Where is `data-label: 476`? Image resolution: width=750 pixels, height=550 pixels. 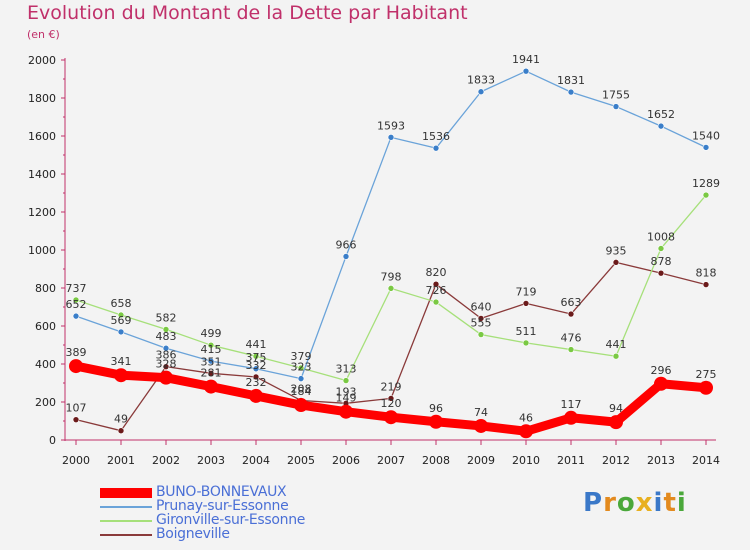
data-label: 476 is located at coordinates (571, 338).